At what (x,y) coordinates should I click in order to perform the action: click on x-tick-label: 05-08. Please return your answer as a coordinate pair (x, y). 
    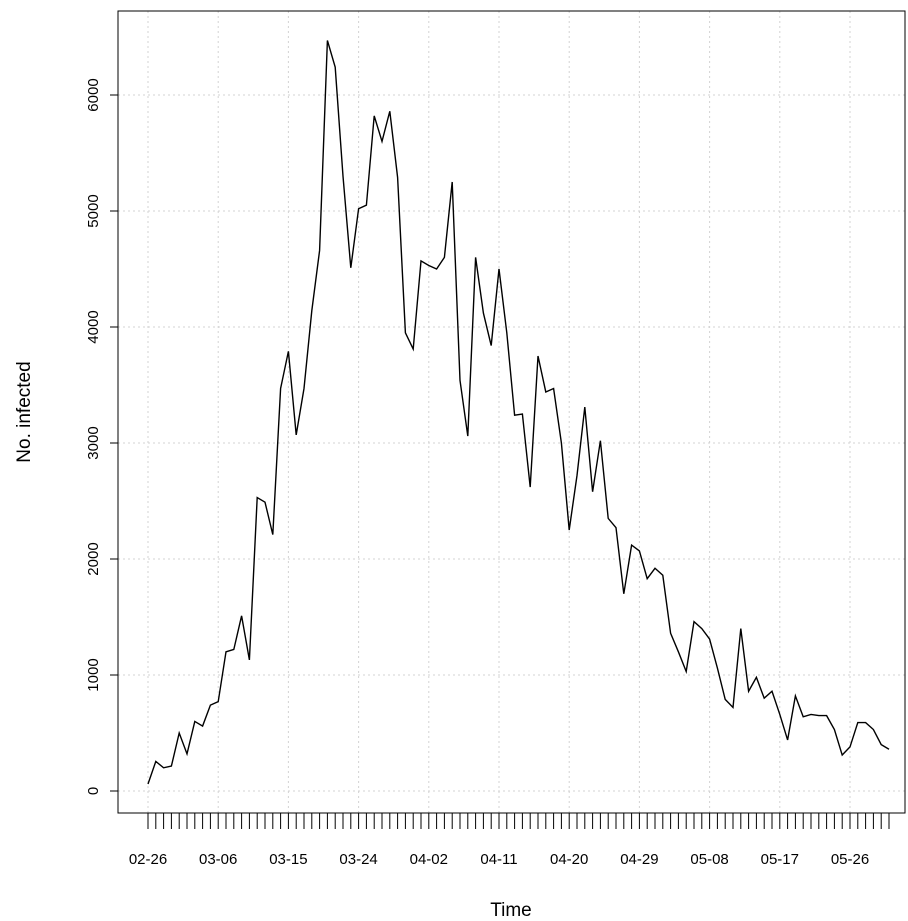
    Looking at the image, I should click on (709, 859).